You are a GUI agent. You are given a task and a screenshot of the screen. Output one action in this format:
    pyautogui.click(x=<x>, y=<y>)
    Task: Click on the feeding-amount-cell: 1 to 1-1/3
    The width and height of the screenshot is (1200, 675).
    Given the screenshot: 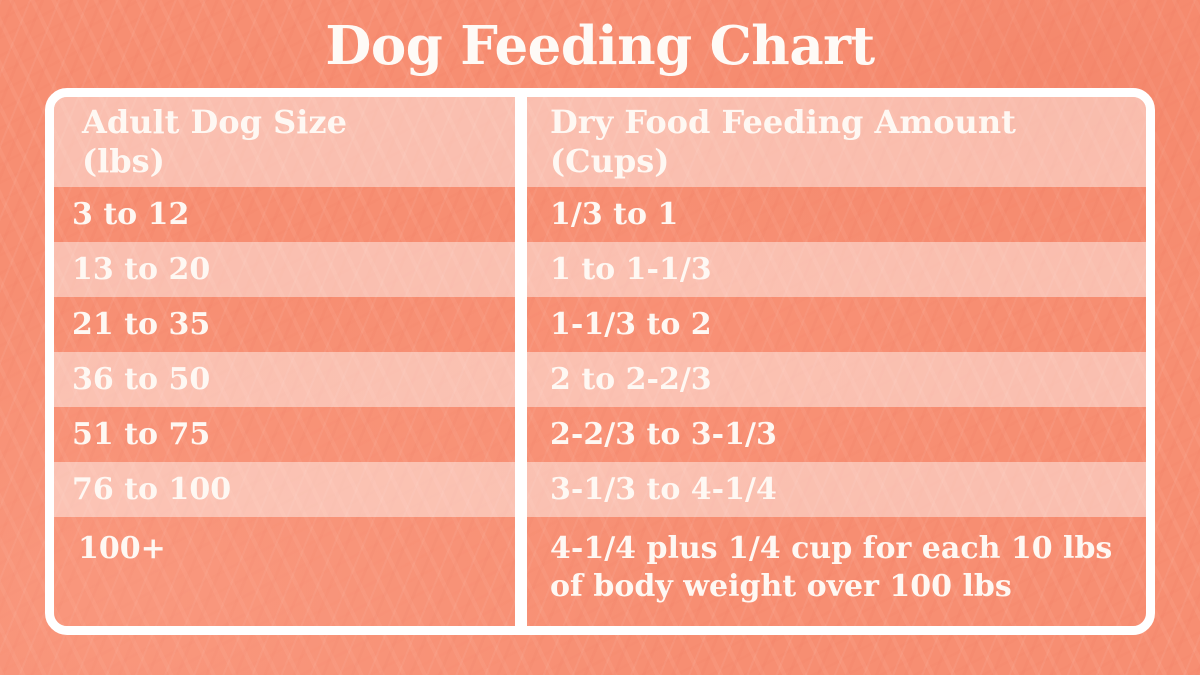 What is the action you would take?
    pyautogui.click(x=836, y=269)
    